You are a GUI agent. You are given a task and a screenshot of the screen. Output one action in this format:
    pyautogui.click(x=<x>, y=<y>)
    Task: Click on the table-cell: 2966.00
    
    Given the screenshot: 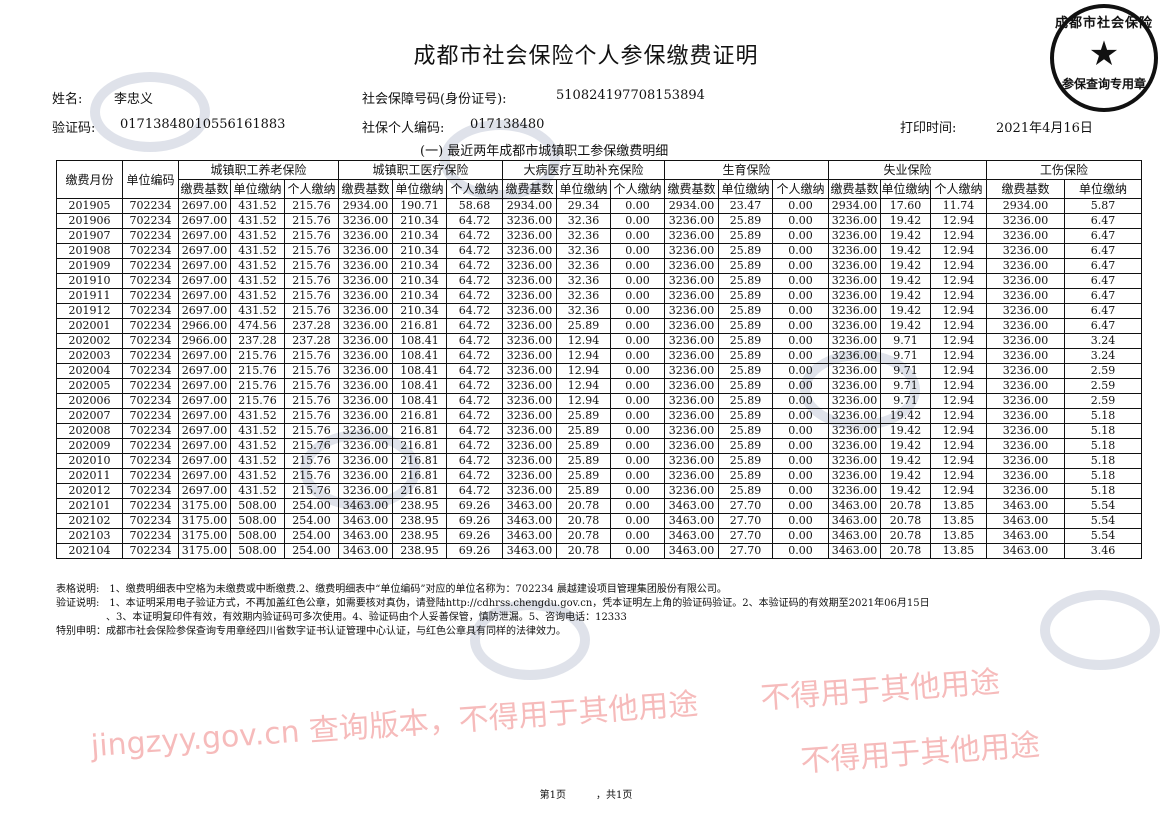 What is the action you would take?
    pyautogui.click(x=204, y=326)
    